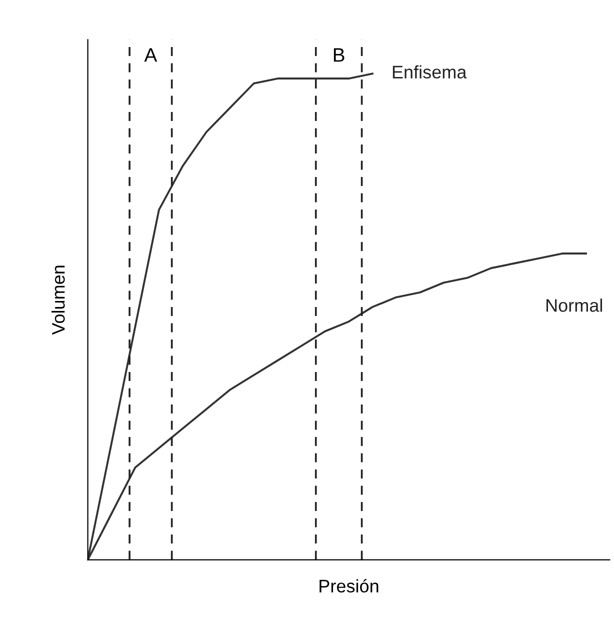 The width and height of the screenshot is (614, 629). What do you see at coordinates (574, 305) in the screenshot?
I see `text: Normal` at bounding box center [574, 305].